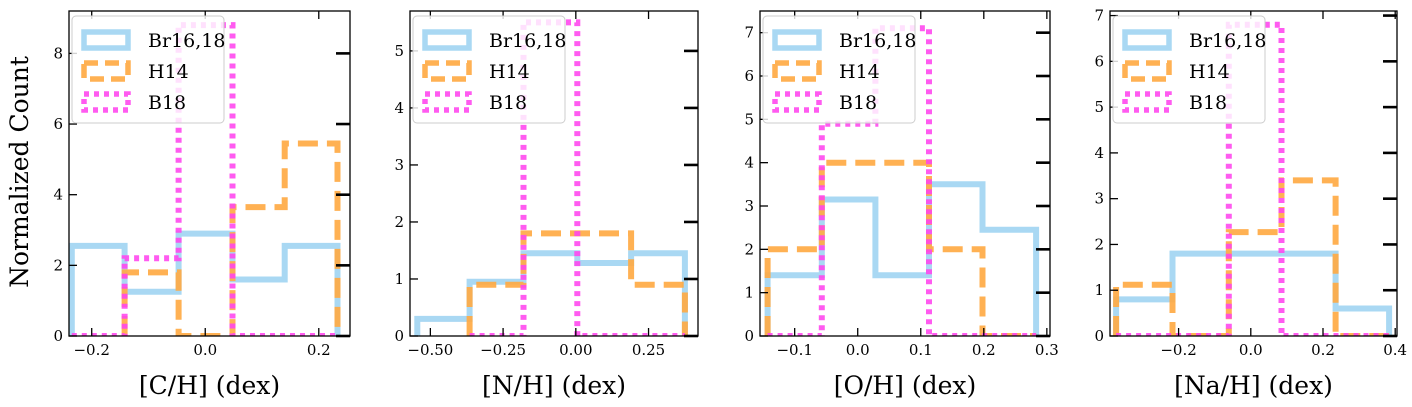 This screenshot has height=407, width=1412. I want to click on x-tick-label: 0.00, so click(575, 350).